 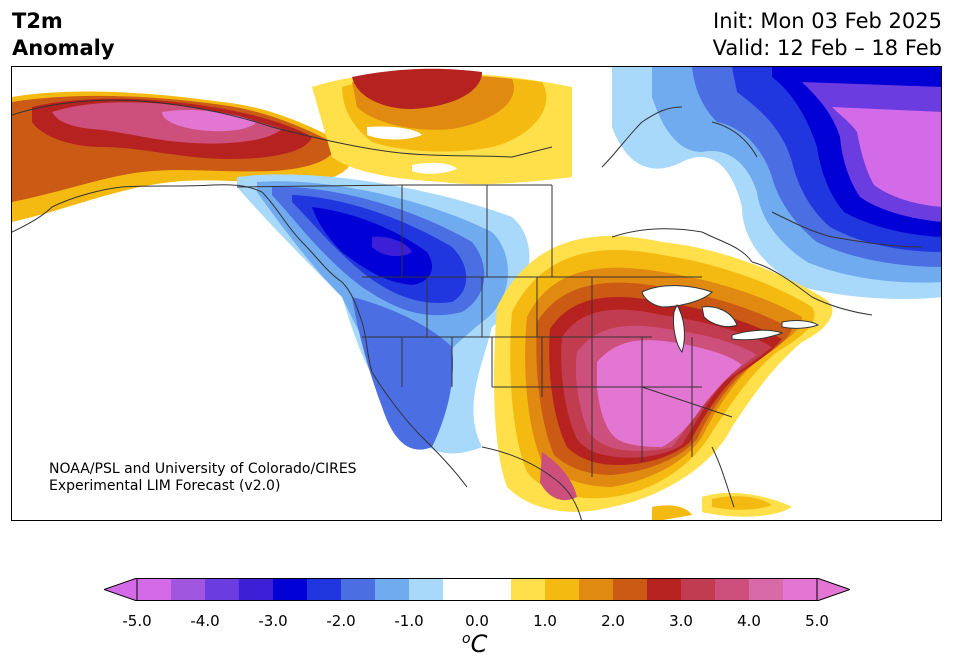 I want to click on western-cold-anomaly, so click(x=383, y=314).